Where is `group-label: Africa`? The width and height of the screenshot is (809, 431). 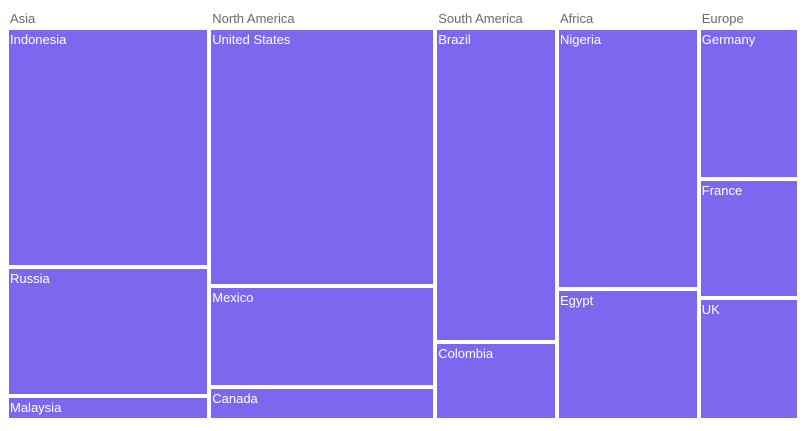
group-label: Africa is located at coordinates (576, 18).